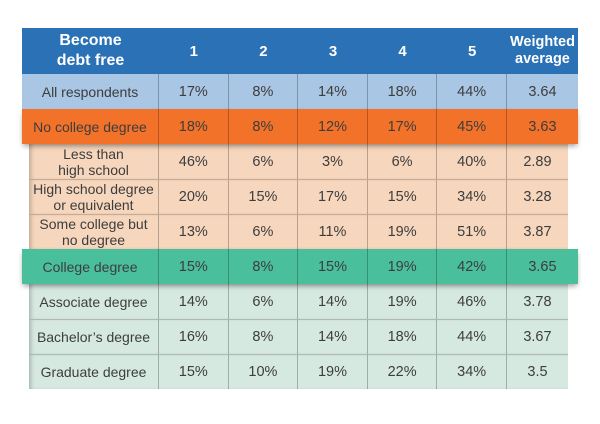 The width and height of the screenshot is (600, 424). Describe the element at coordinates (537, 197) in the screenshot. I see `weighted-average-cell: 3.28` at that location.